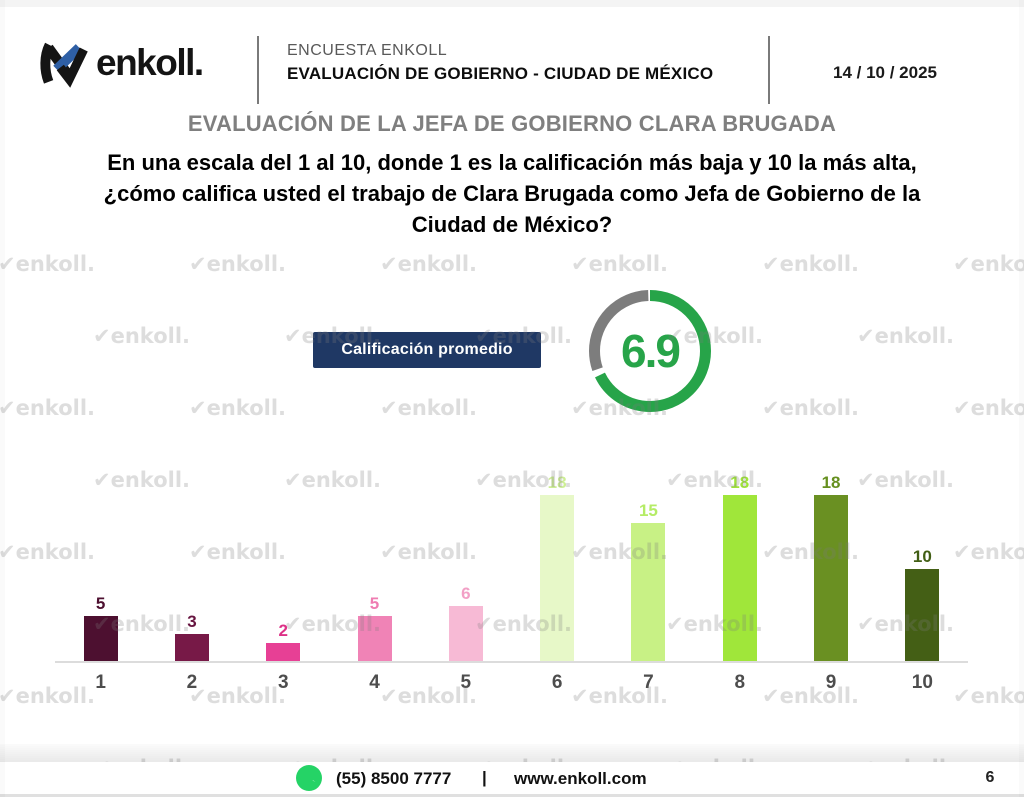 This screenshot has width=1024, height=797. What do you see at coordinates (394, 778) in the screenshot?
I see `footer-phone: (55) 8500 7777` at bounding box center [394, 778].